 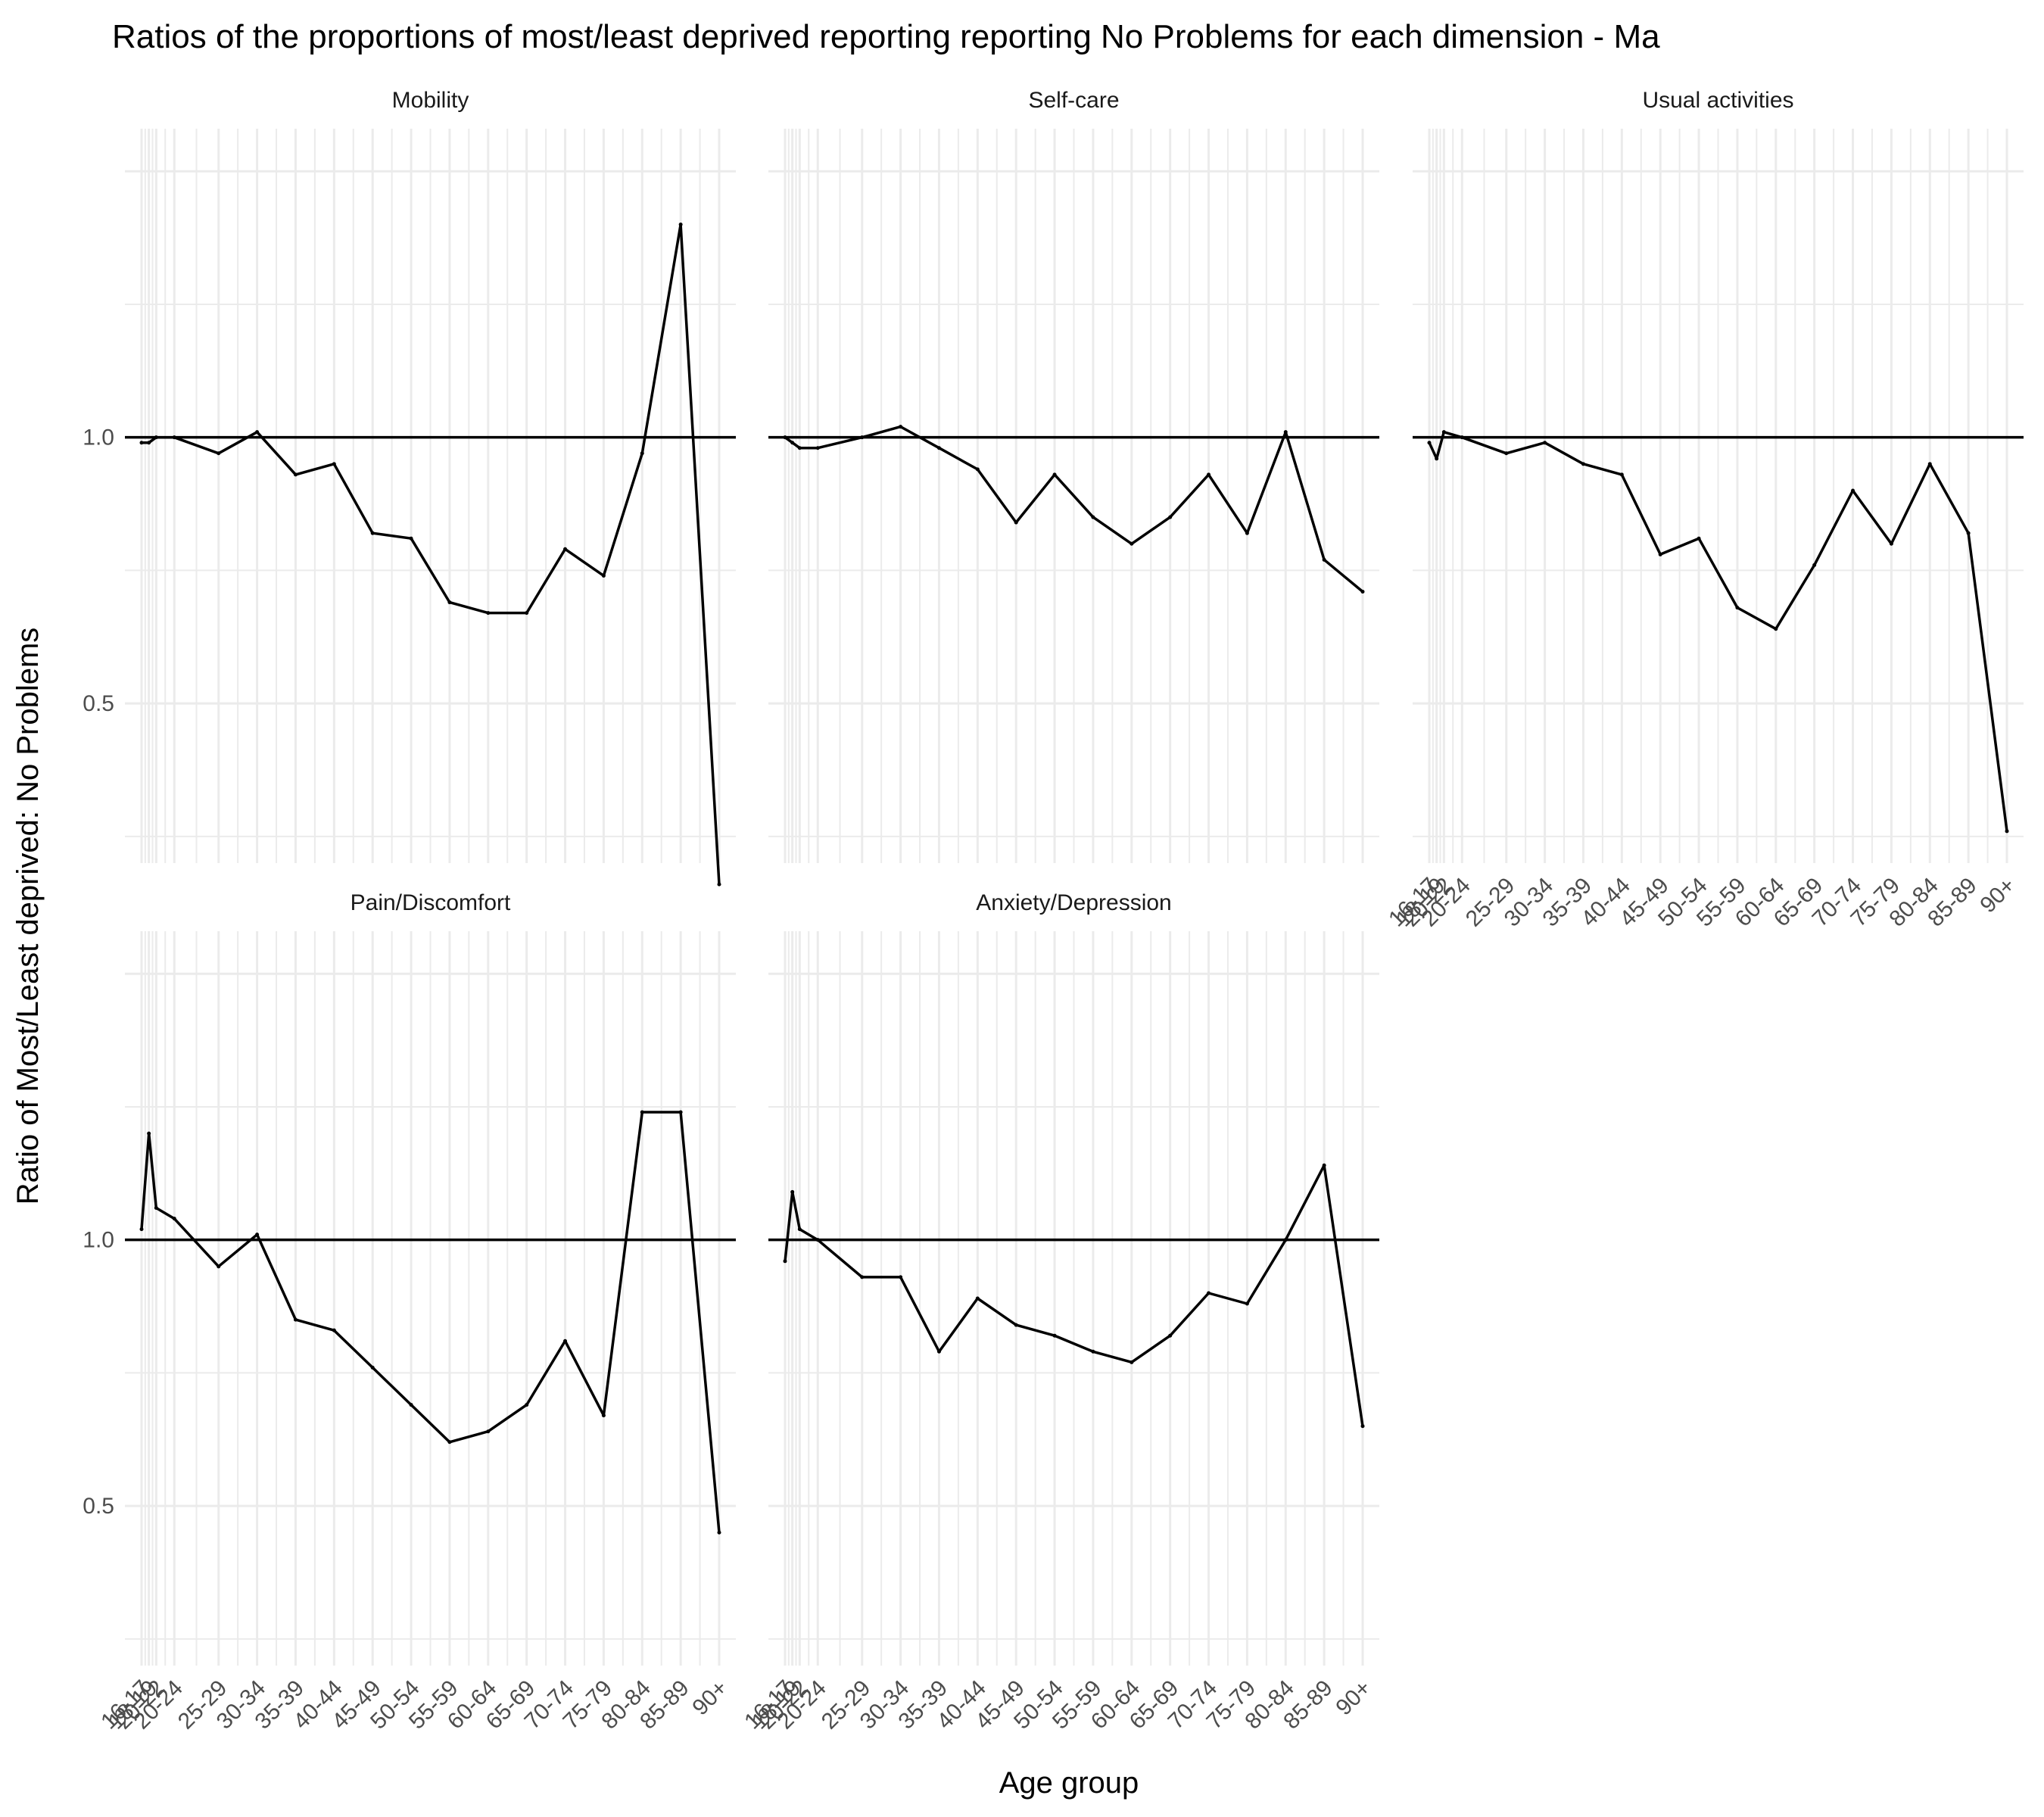 I want to click on series-line-anxiety-depression, so click(x=1074, y=1295).